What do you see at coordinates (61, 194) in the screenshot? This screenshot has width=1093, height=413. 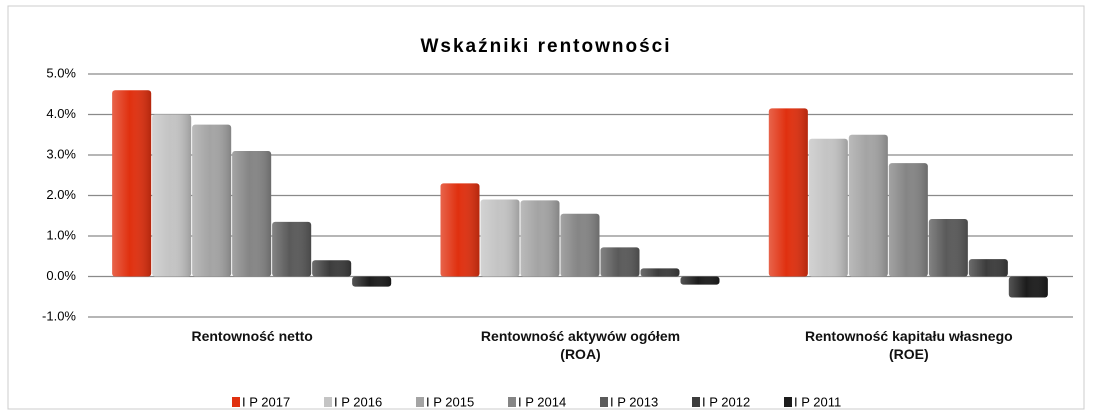 I see `y-tick-label: 2.0%` at bounding box center [61, 194].